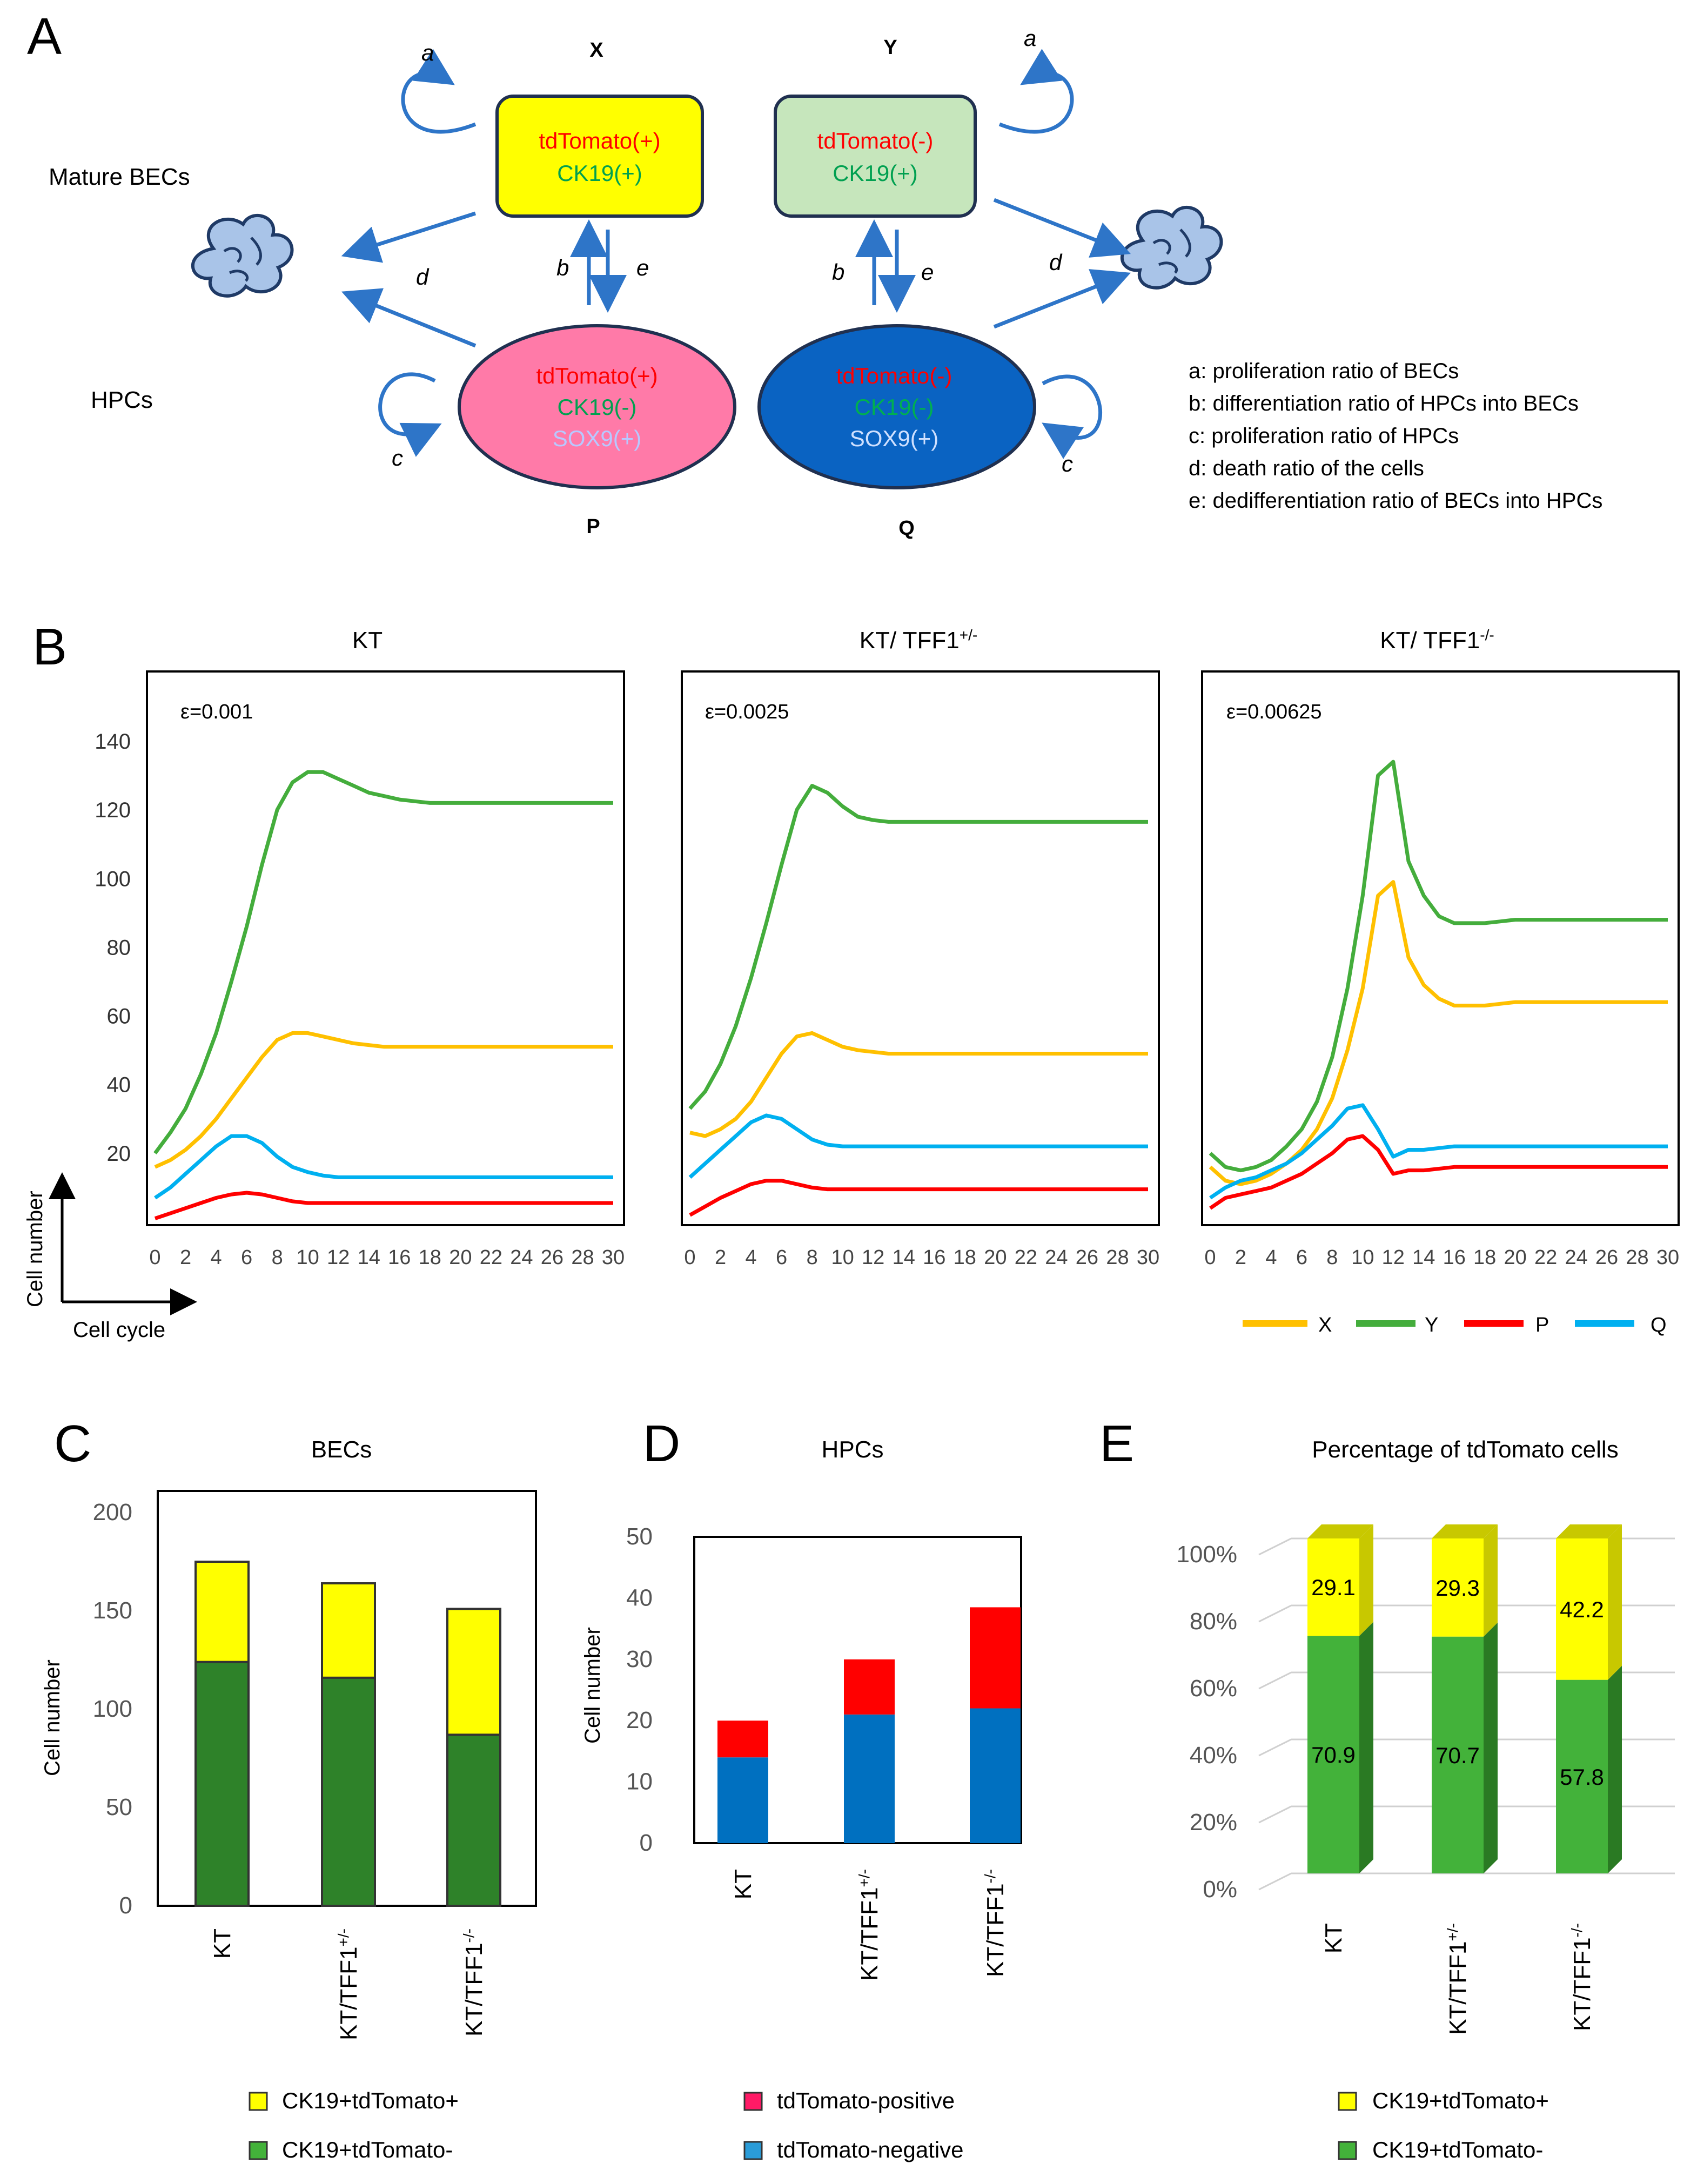  What do you see at coordinates (1334, 1588) in the screenshot?
I see `data-label: 29.1` at bounding box center [1334, 1588].